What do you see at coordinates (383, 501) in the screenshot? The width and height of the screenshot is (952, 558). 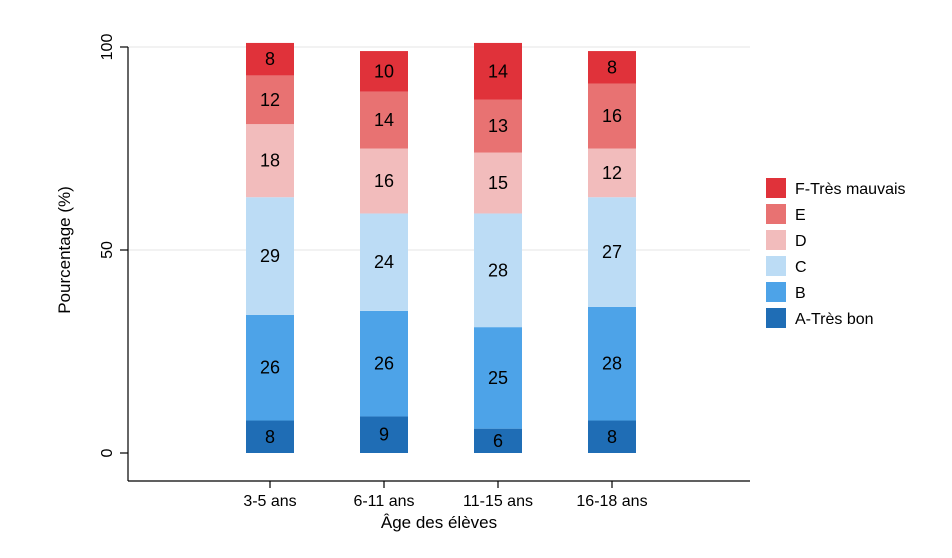 I see `x-tick-label: 6-11 ans` at bounding box center [383, 501].